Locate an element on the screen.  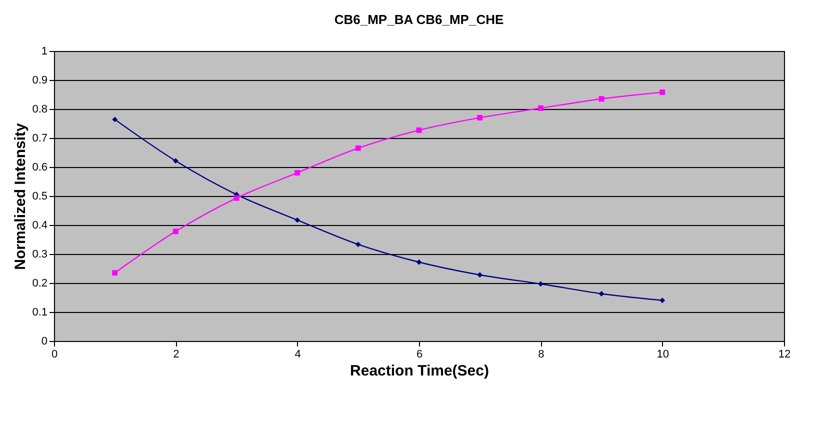
y-tick-label: 0.6 is located at coordinates (40, 168).